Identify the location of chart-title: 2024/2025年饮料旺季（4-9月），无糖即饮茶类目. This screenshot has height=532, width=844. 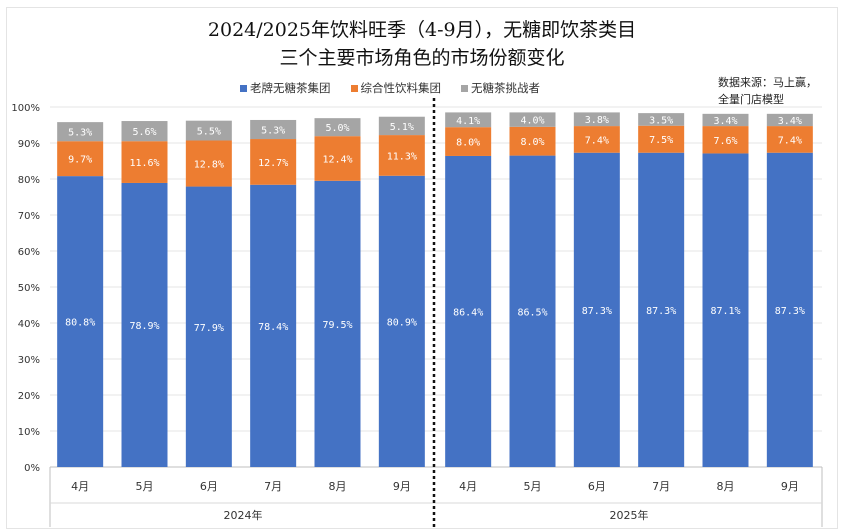
(422, 30).